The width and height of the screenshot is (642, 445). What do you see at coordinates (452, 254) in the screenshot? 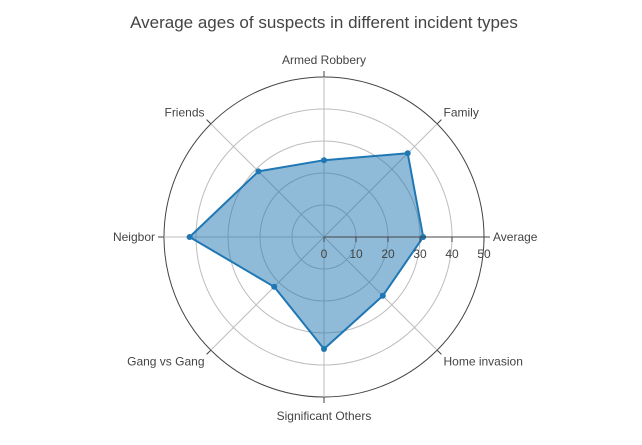
I see `radial-tick-label-40: 40` at bounding box center [452, 254].